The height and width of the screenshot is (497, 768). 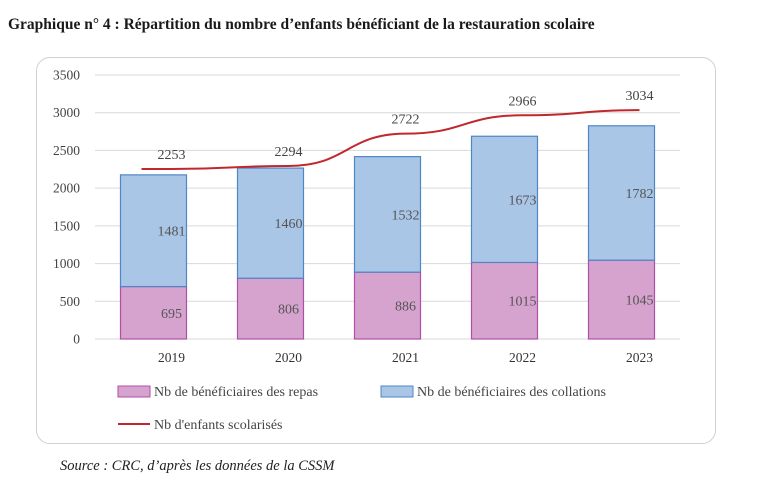 I want to click on x-tick-label: 2021, so click(x=405, y=357).